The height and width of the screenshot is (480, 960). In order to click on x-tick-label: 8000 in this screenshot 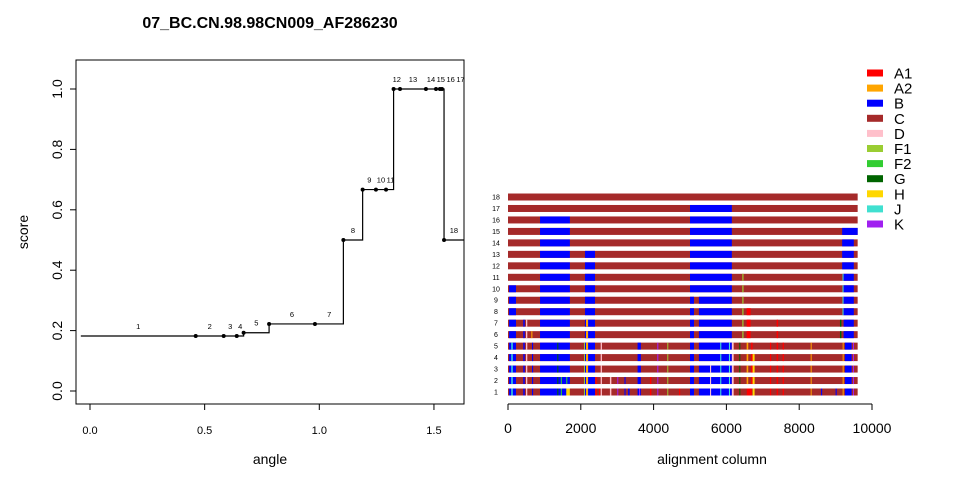, I will do `click(799, 428)`.